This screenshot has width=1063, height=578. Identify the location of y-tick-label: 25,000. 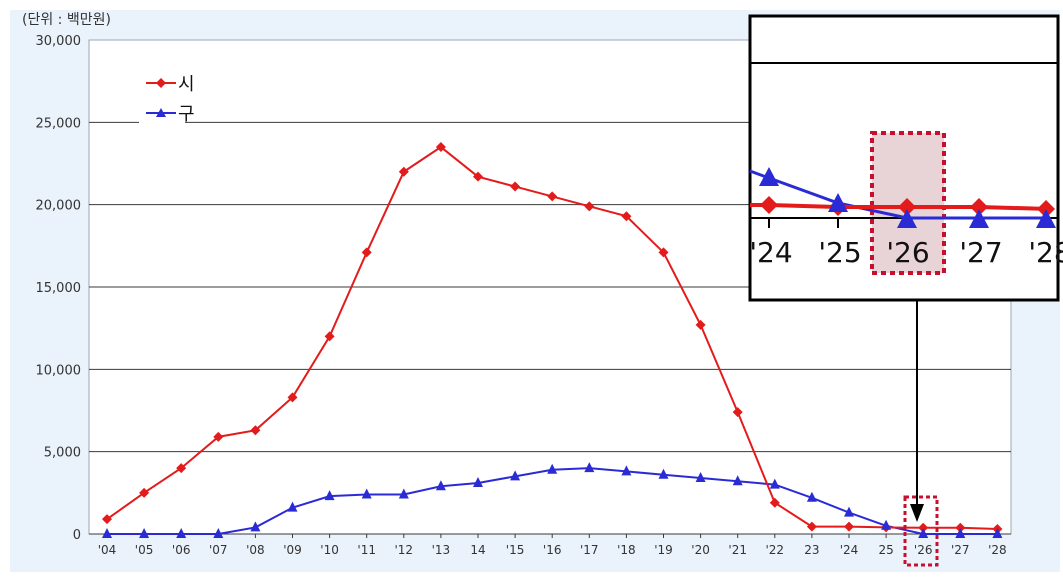
(59, 123).